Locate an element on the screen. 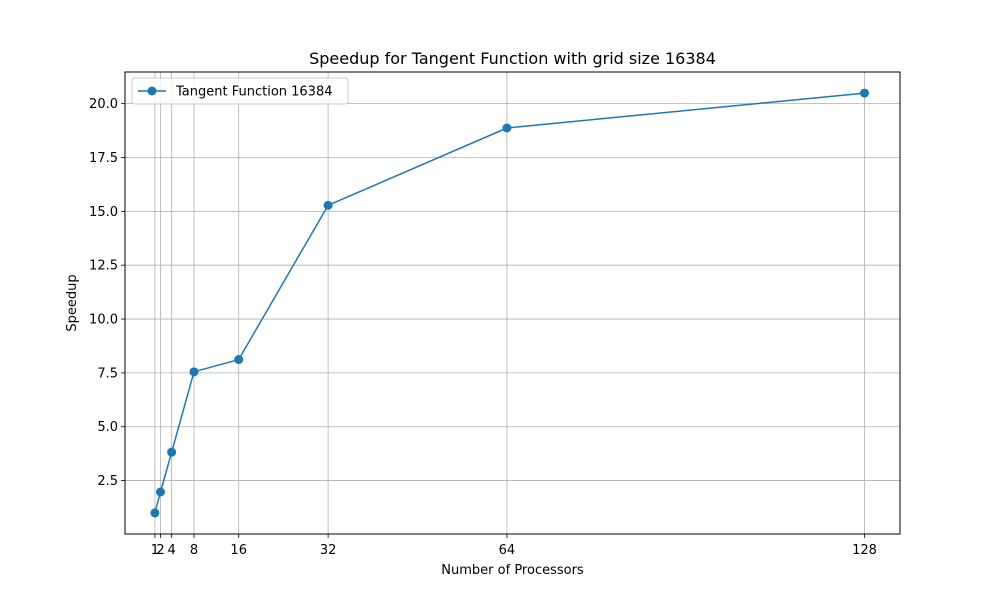 This screenshot has width=1000, height=600. x-axis-label: Number of Processors is located at coordinates (512, 570).